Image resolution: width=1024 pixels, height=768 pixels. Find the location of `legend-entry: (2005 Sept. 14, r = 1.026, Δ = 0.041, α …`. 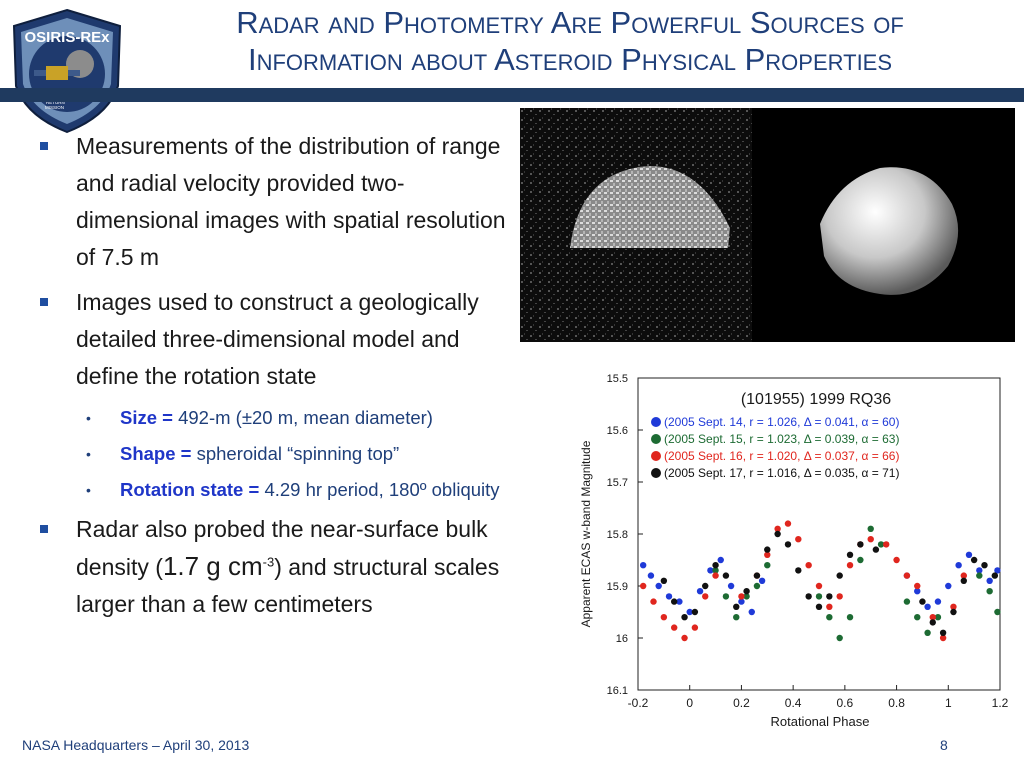

legend-entry: (2005 Sept. 14, r = 1.026, Δ = 0.041, α … is located at coordinates (781, 422).